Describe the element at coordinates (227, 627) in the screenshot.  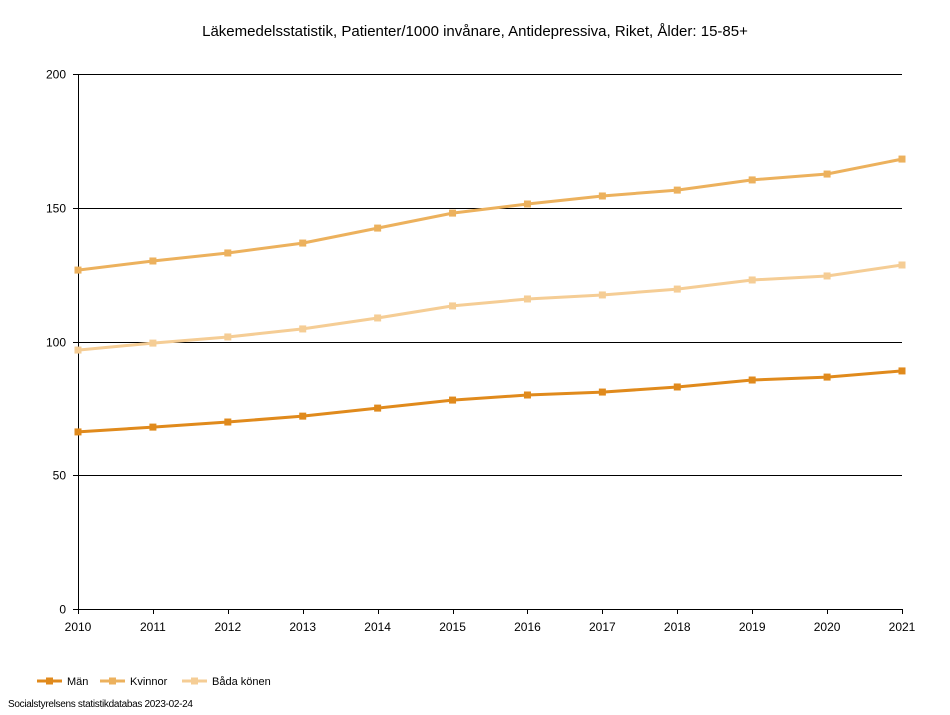
I see `x-tick-label: 2012` at that location.